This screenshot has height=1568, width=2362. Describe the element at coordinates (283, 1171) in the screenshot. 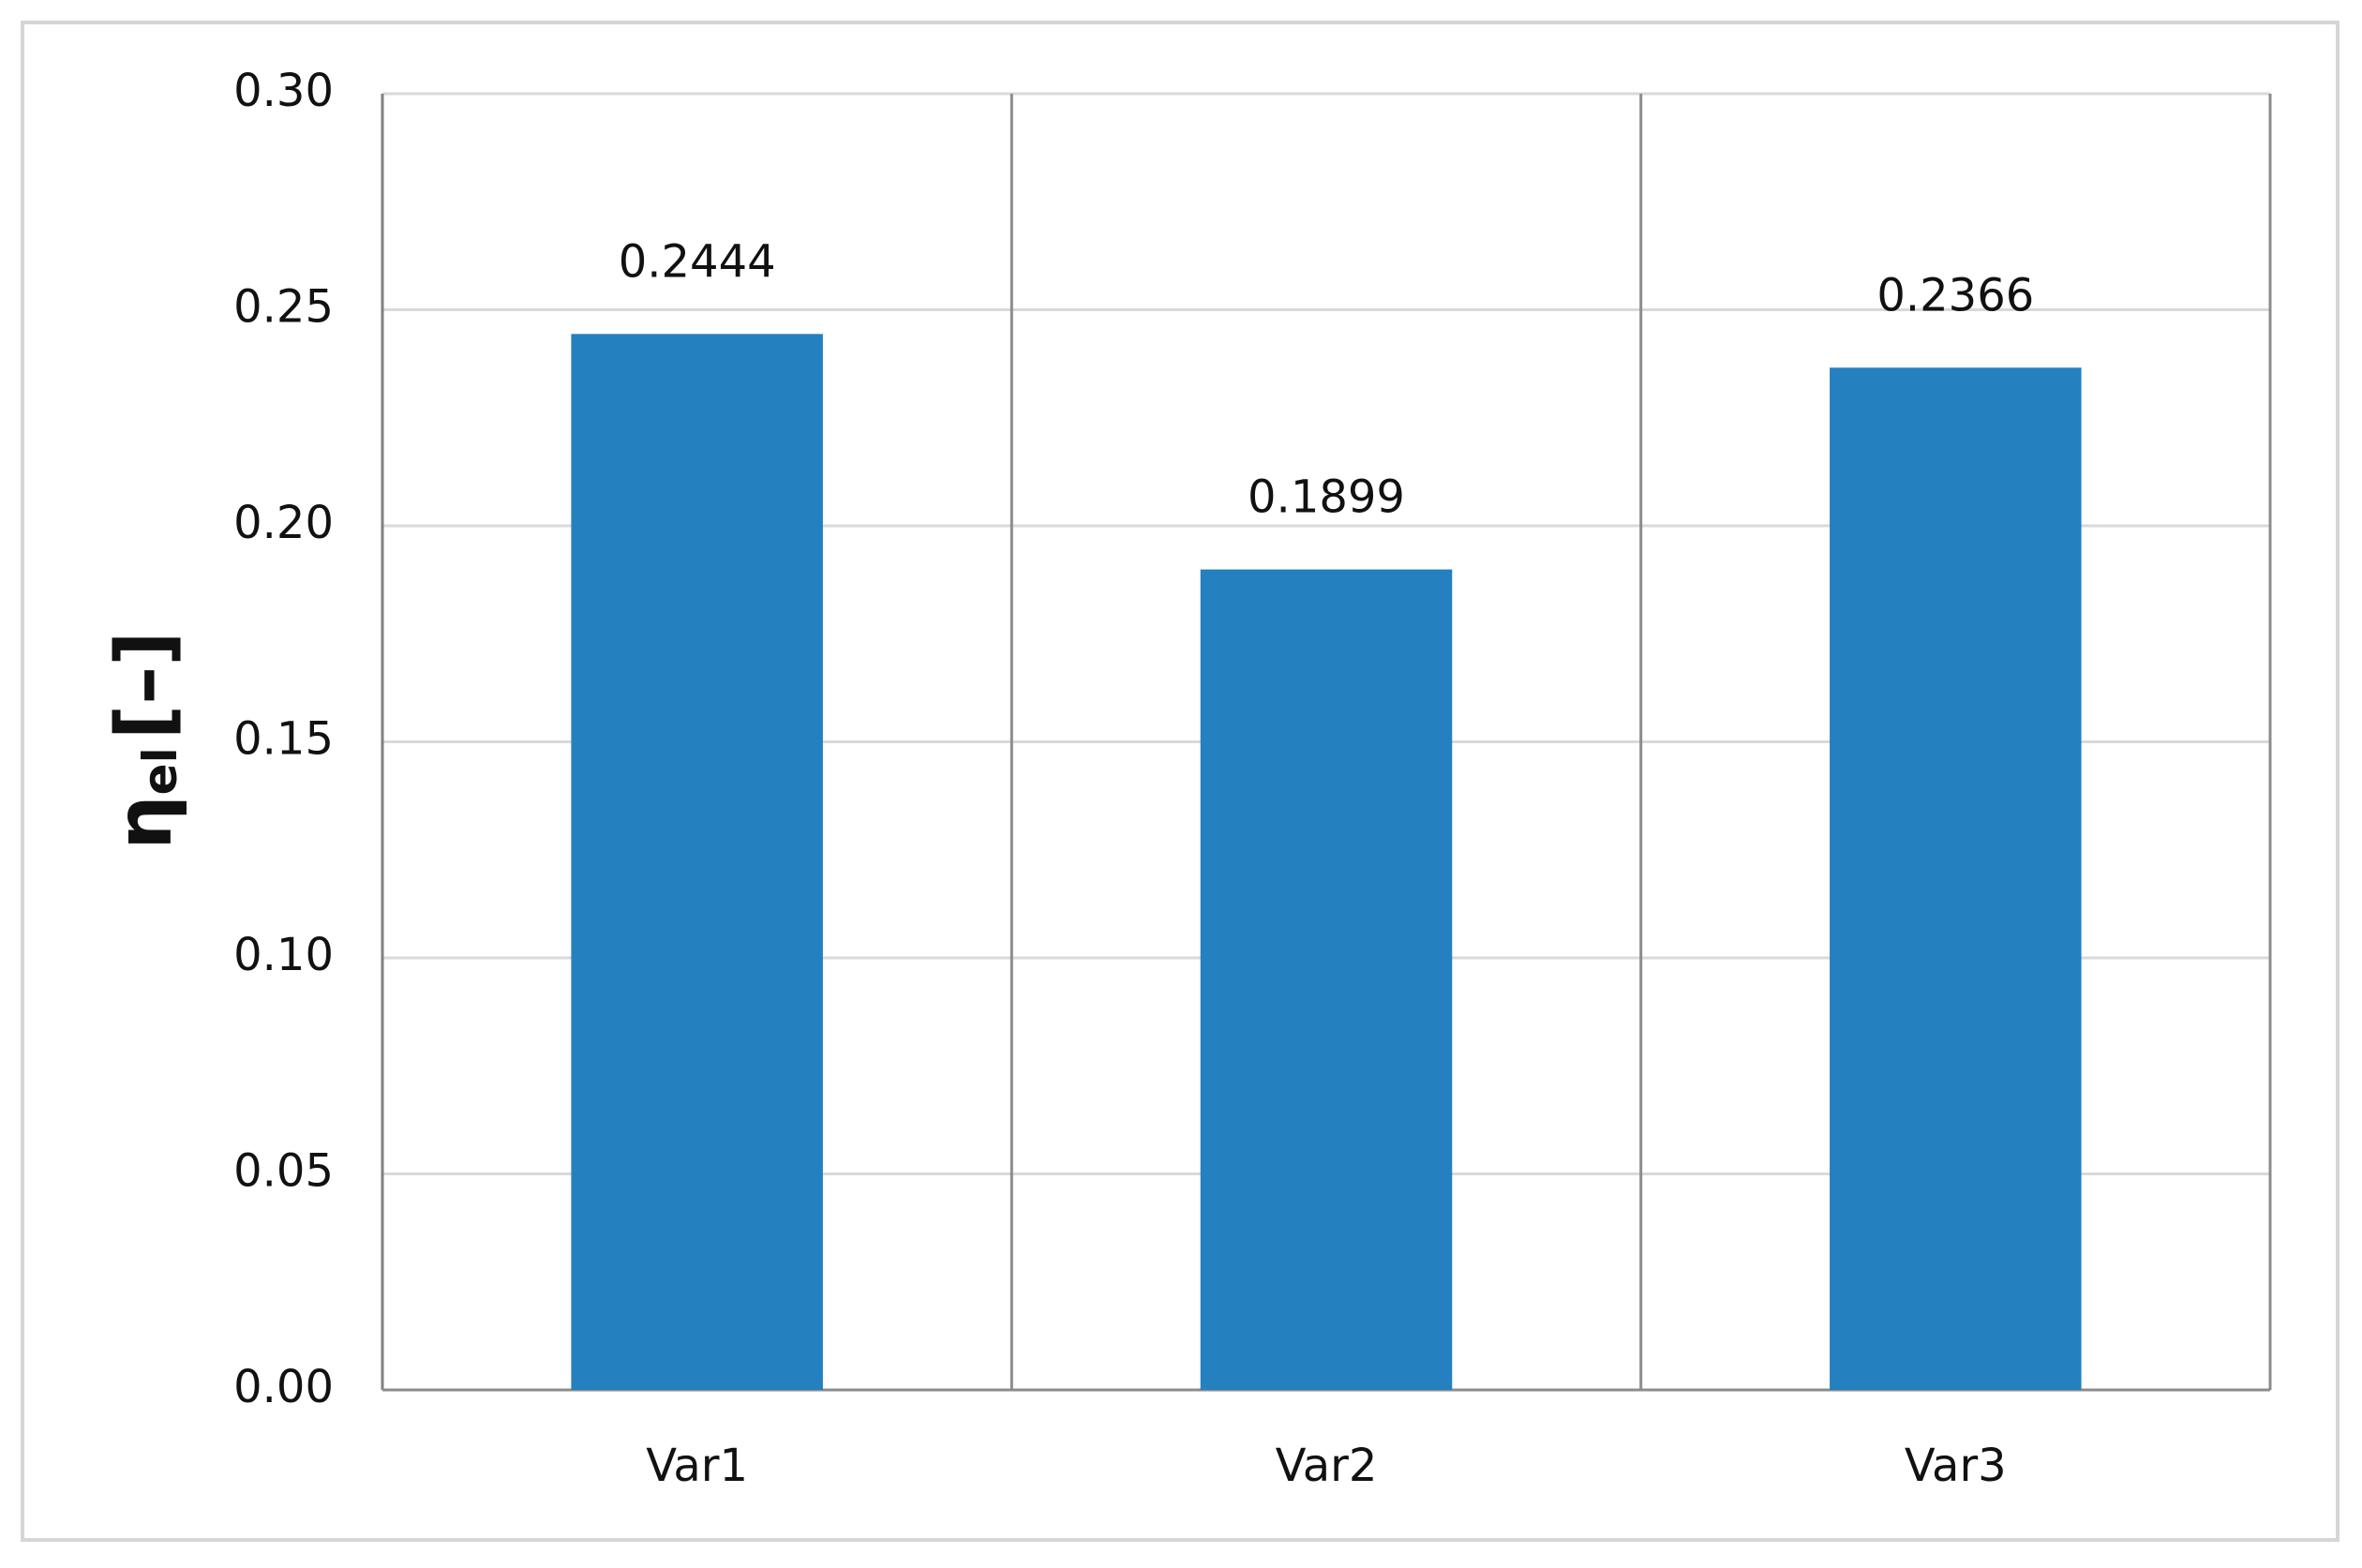

I see `y-tick-label: 0.05` at that location.